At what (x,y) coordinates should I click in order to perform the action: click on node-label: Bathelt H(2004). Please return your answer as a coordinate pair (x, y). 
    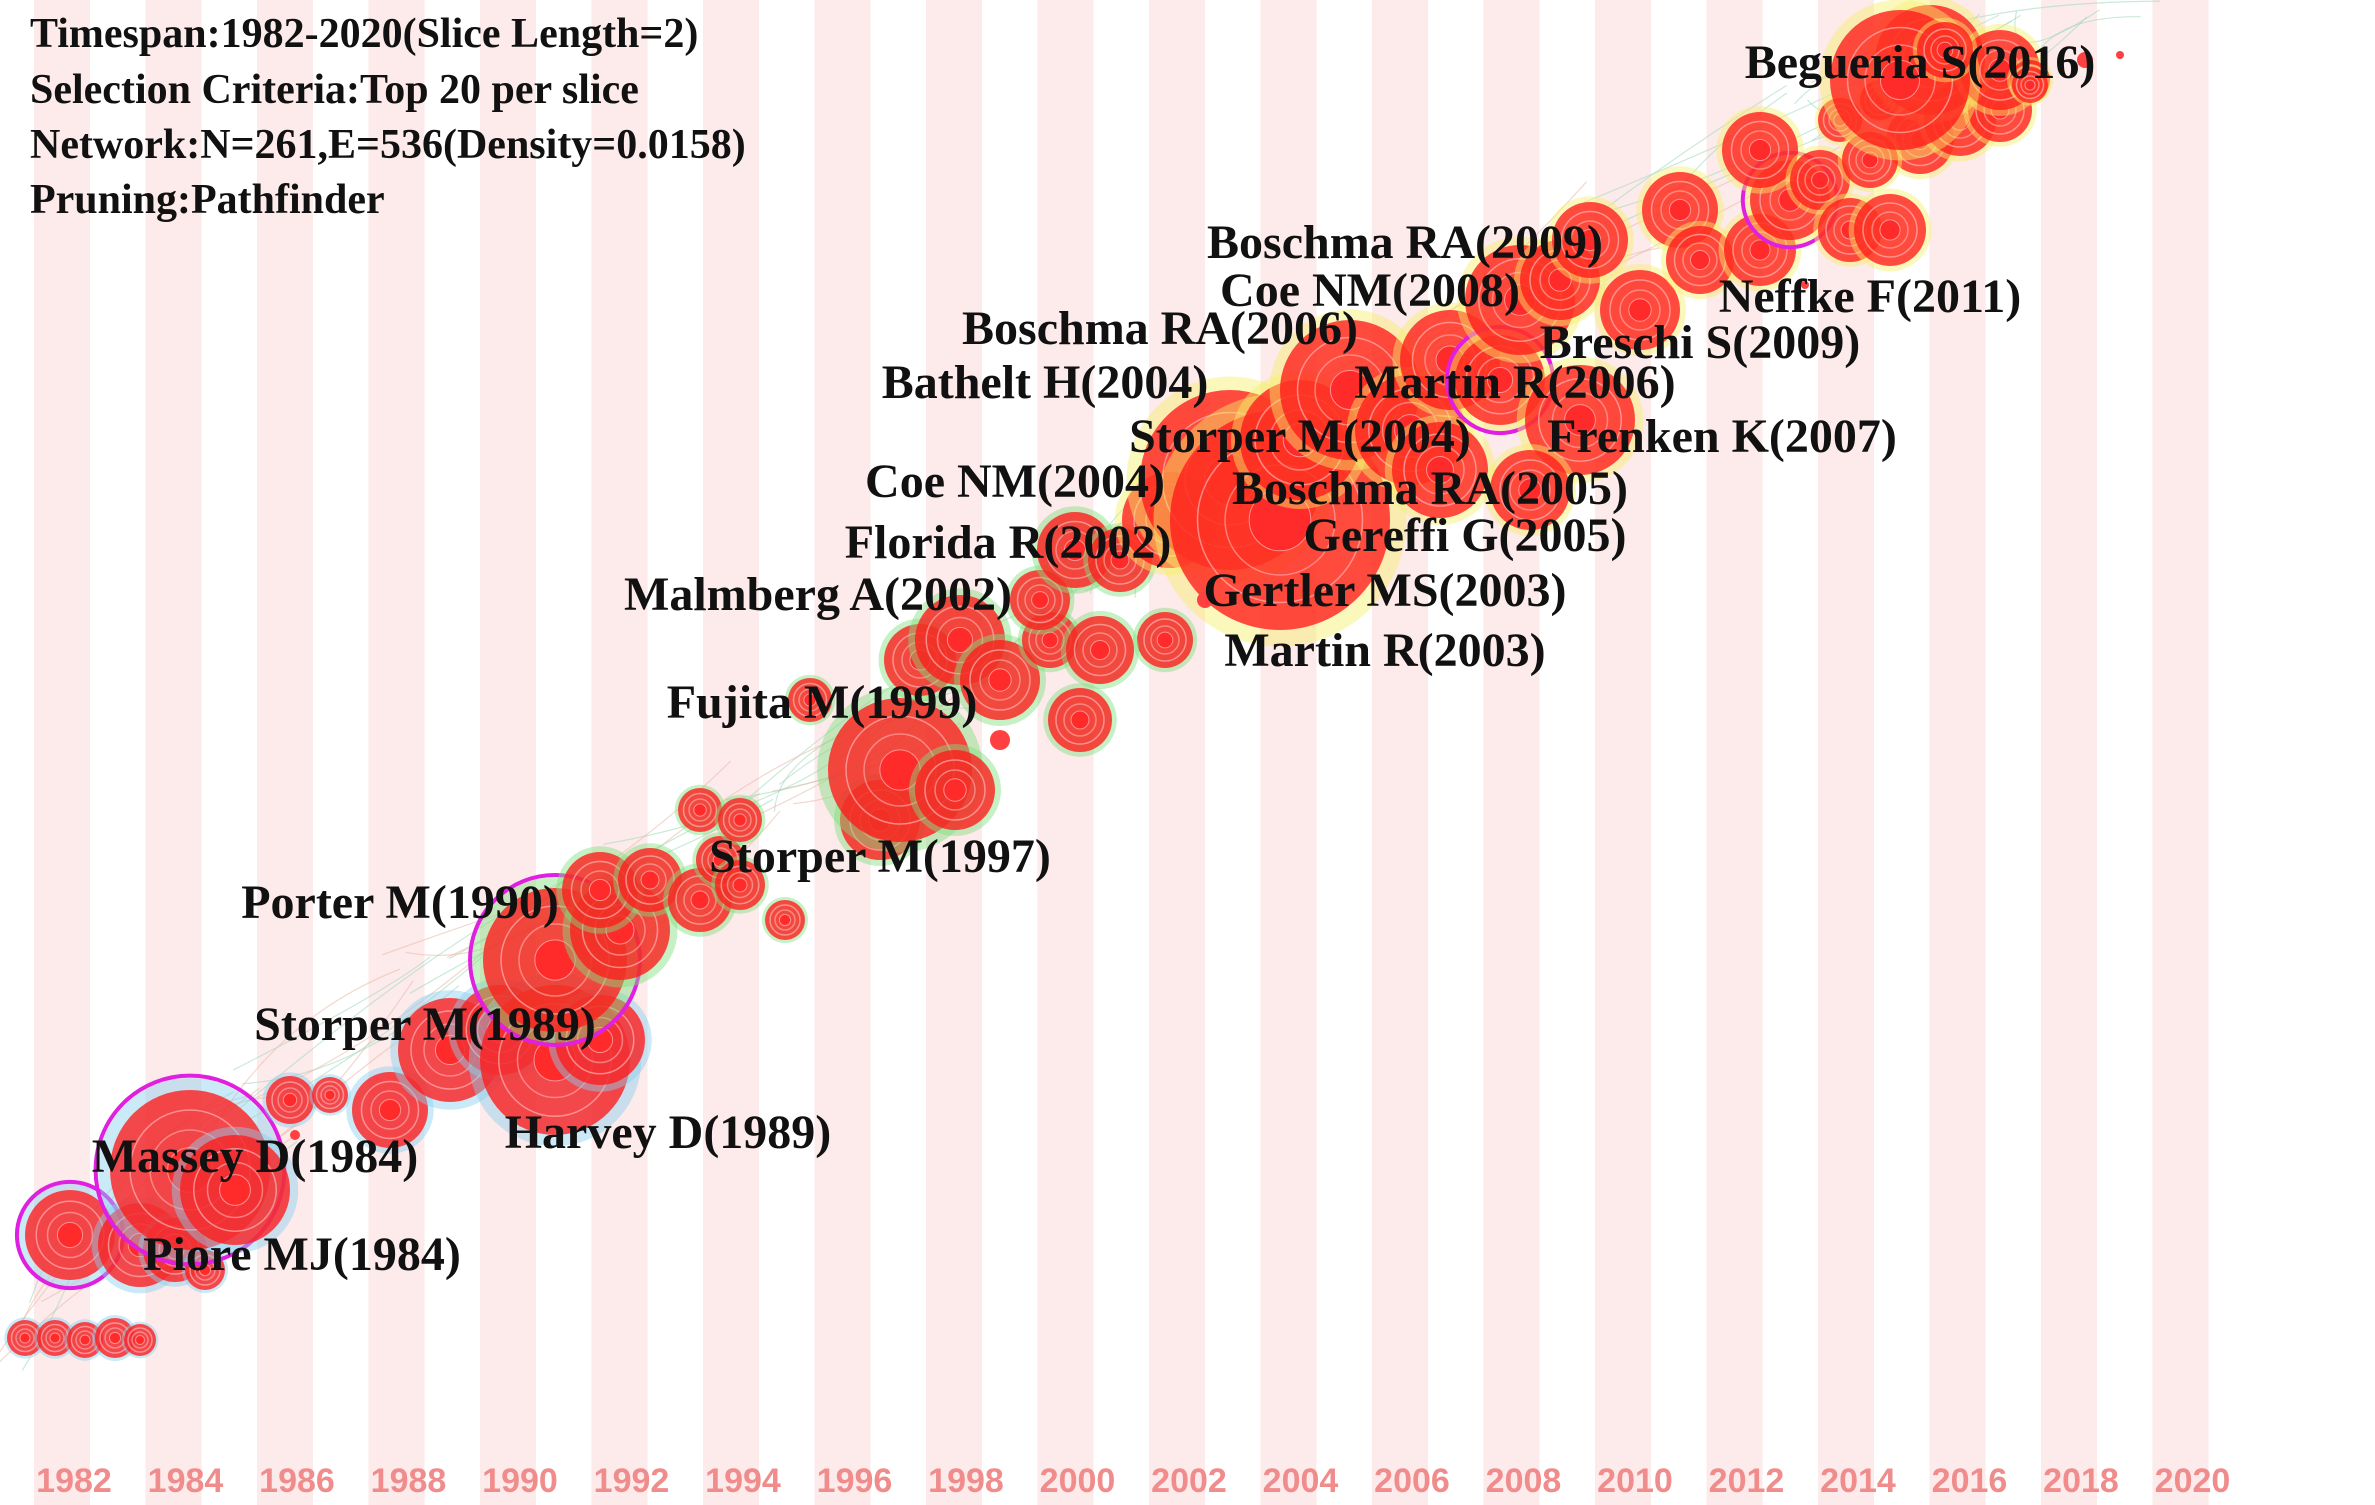
    Looking at the image, I should click on (1045, 382).